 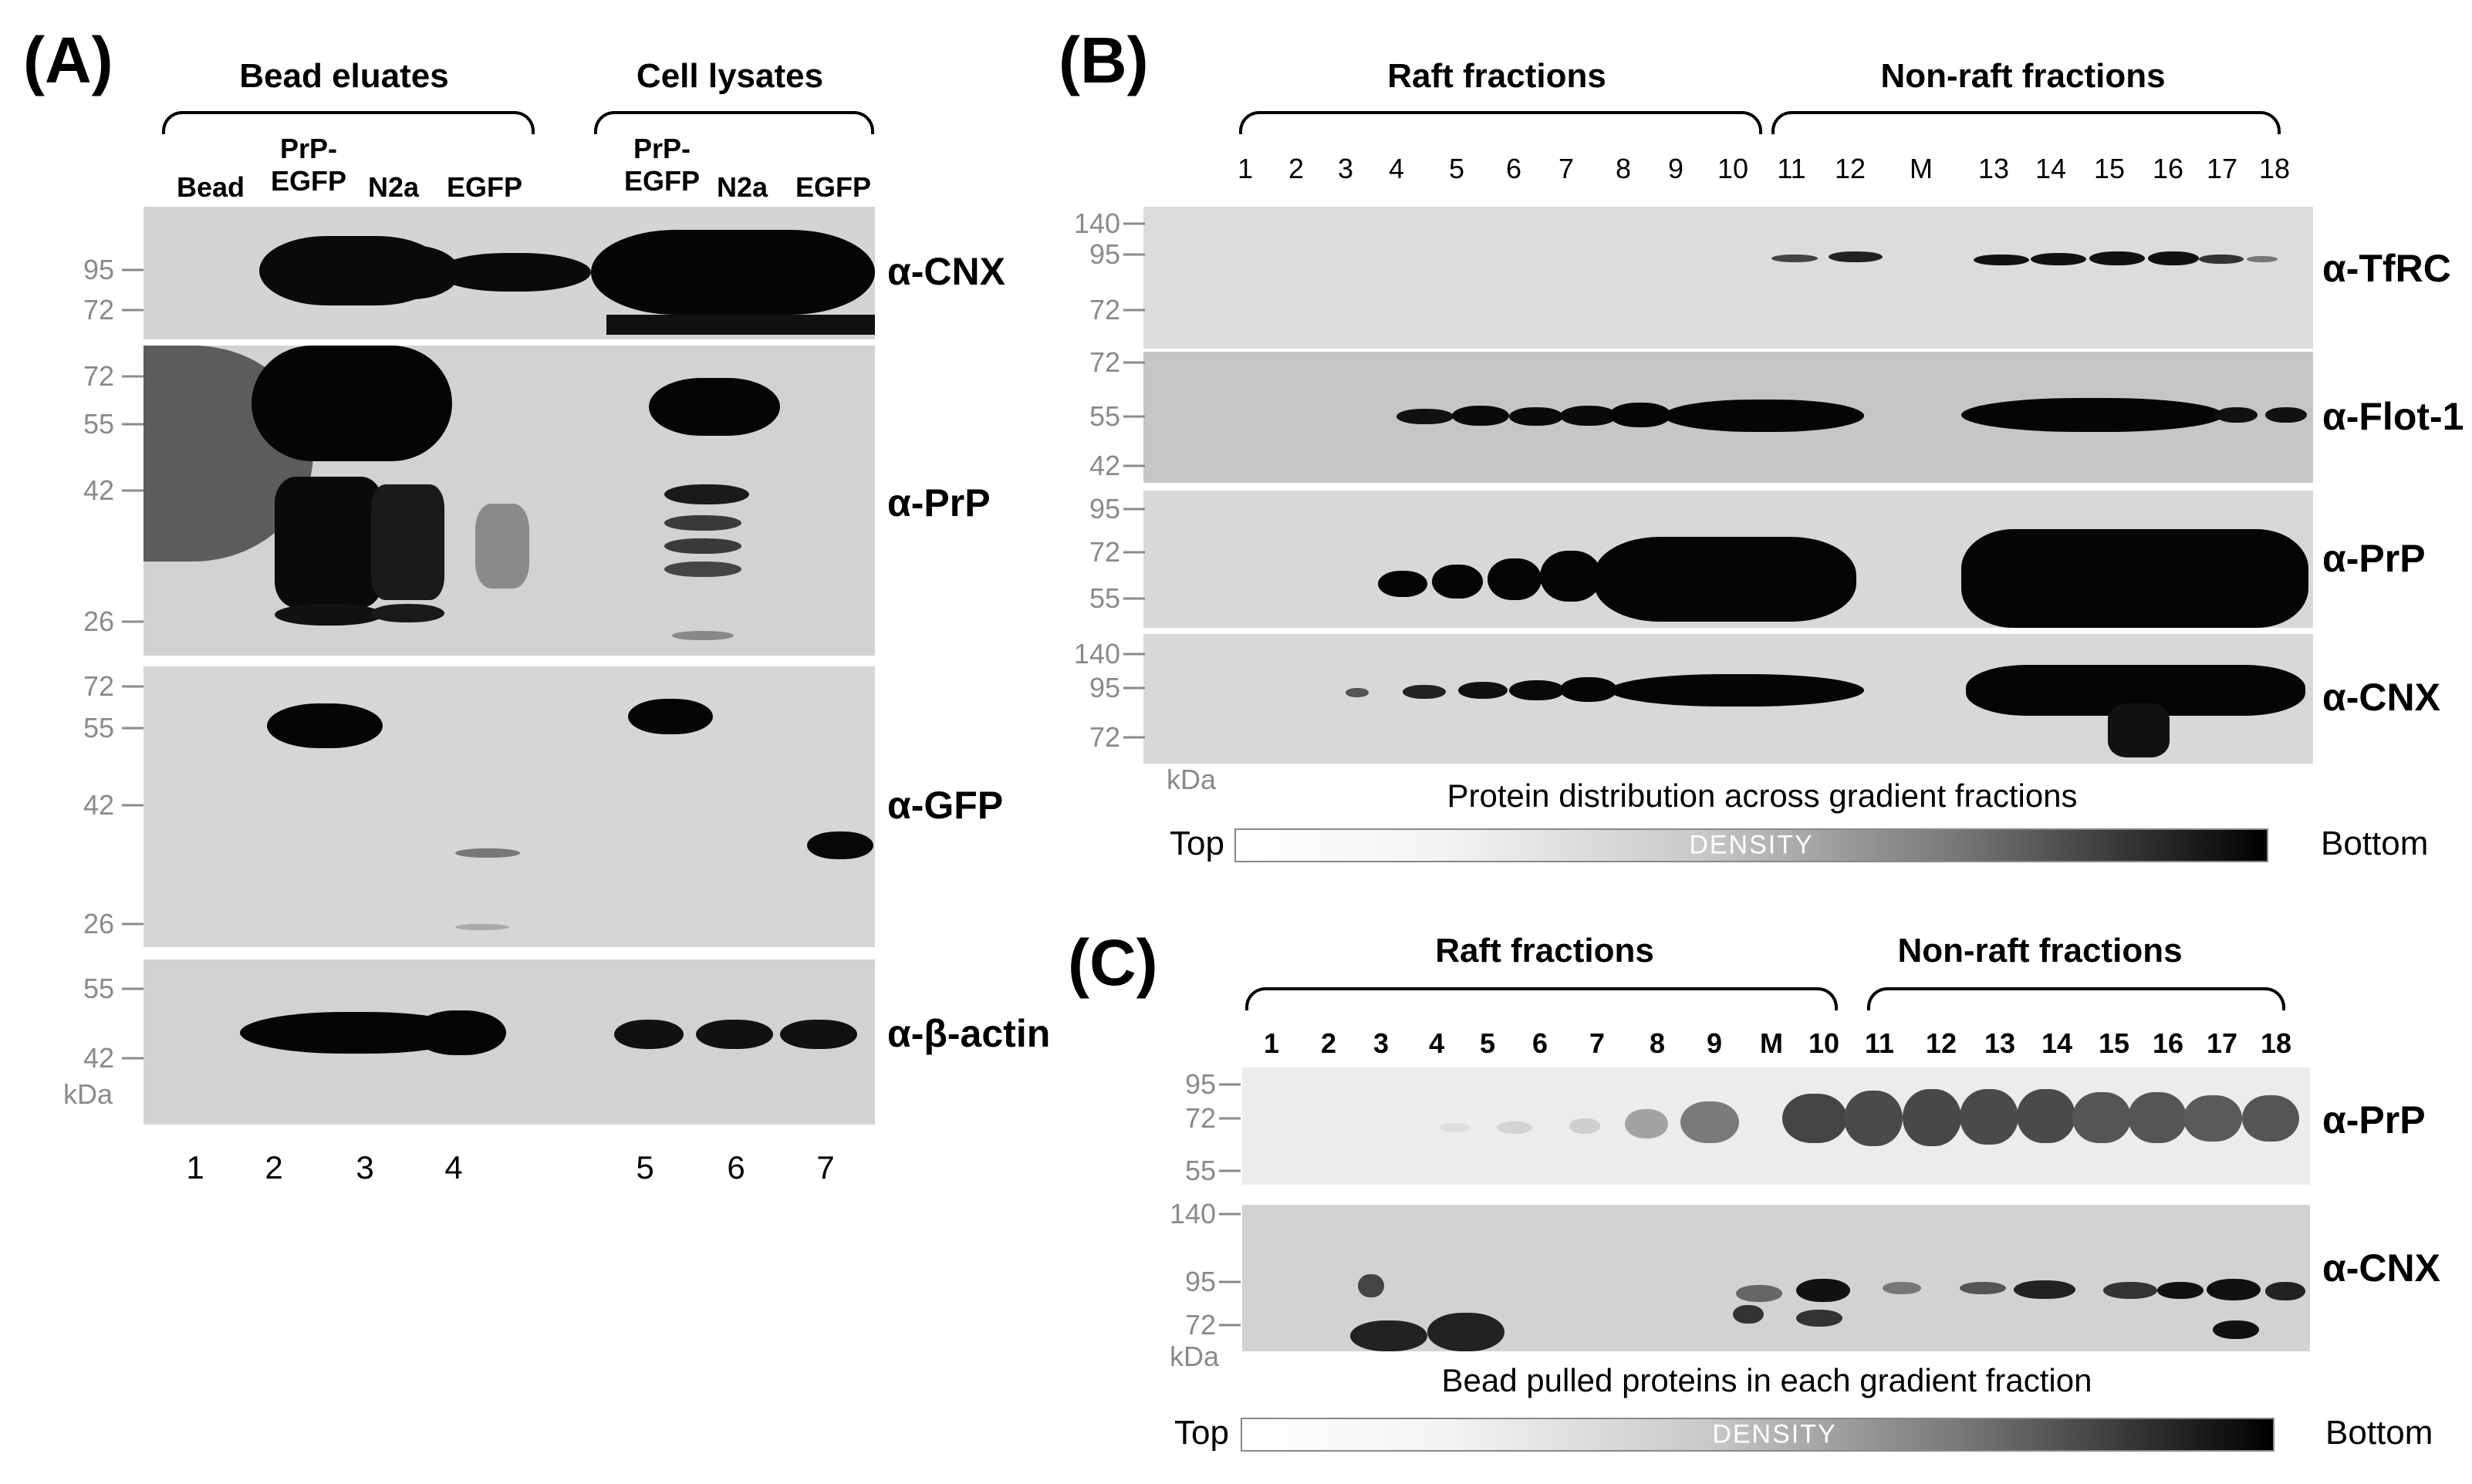 What do you see at coordinates (2026, 122) in the screenshot?
I see `panel-b-bracket-nonraft` at bounding box center [2026, 122].